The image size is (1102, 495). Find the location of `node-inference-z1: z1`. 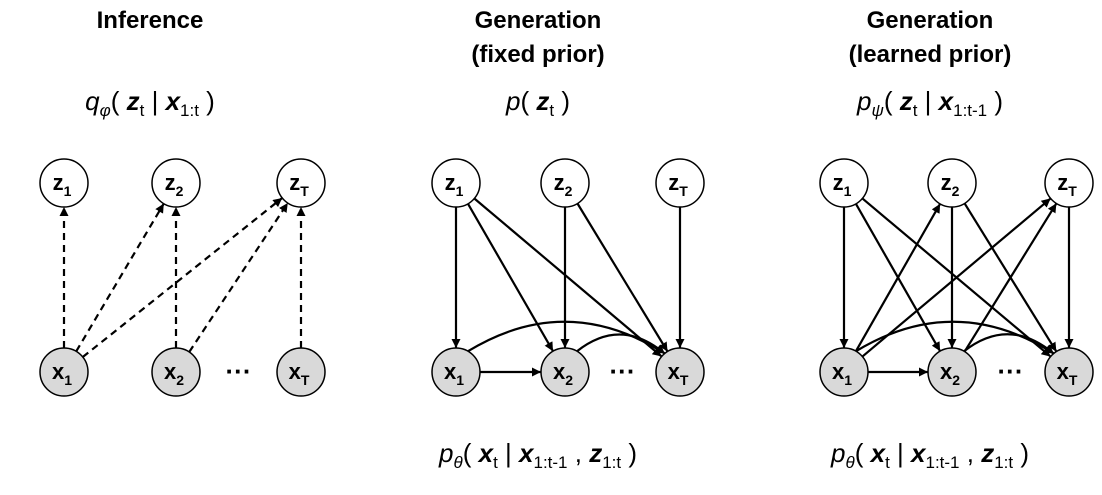

node-inference-z1: z1 is located at coordinates (64, 183).